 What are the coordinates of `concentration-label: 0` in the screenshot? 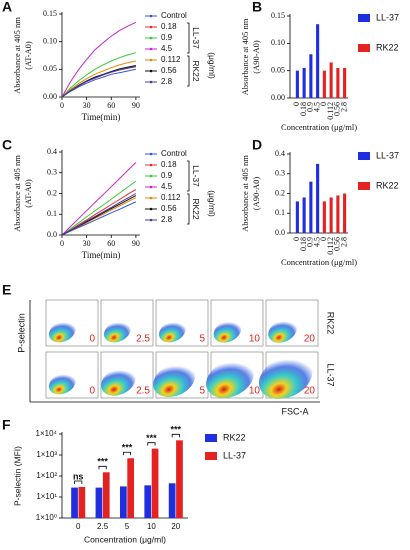 It's located at (92, 391).